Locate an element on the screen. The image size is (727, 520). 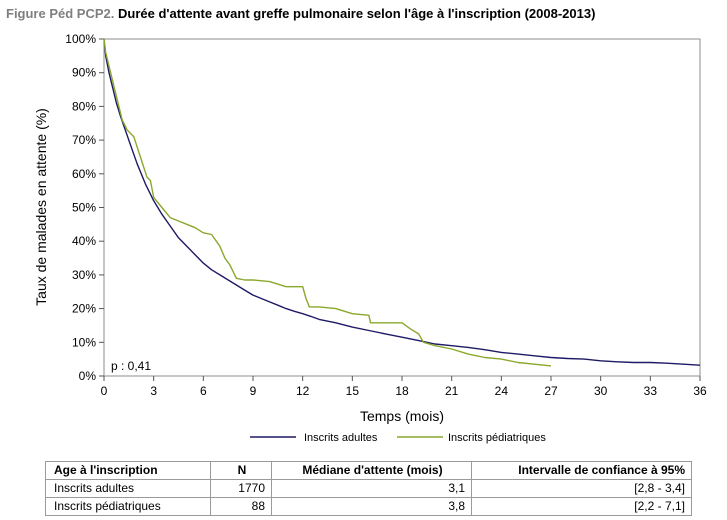
header-median: Médiane d'attente (mois) is located at coordinates (371, 470).